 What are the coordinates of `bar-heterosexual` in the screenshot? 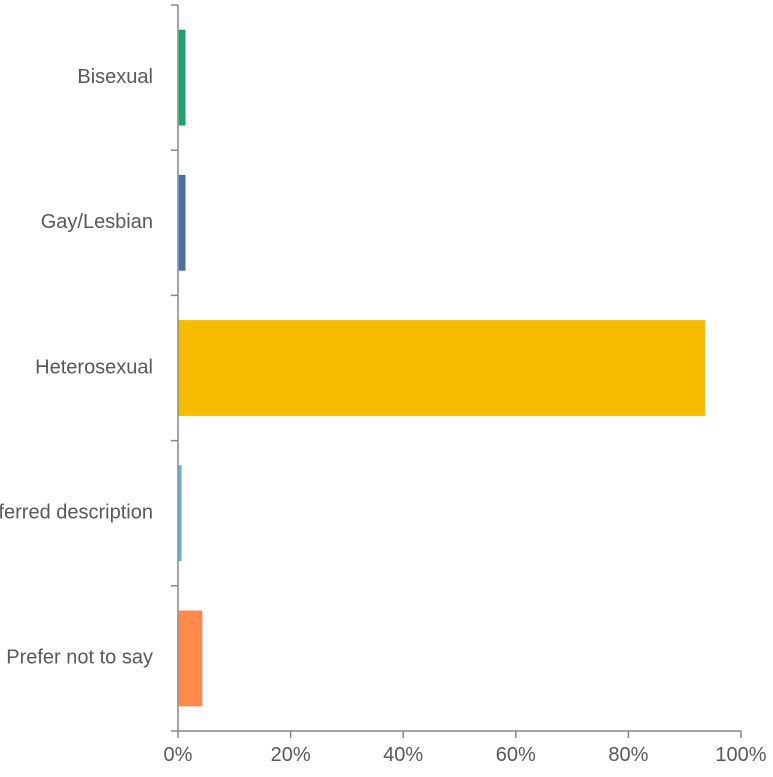 It's located at (442, 368).